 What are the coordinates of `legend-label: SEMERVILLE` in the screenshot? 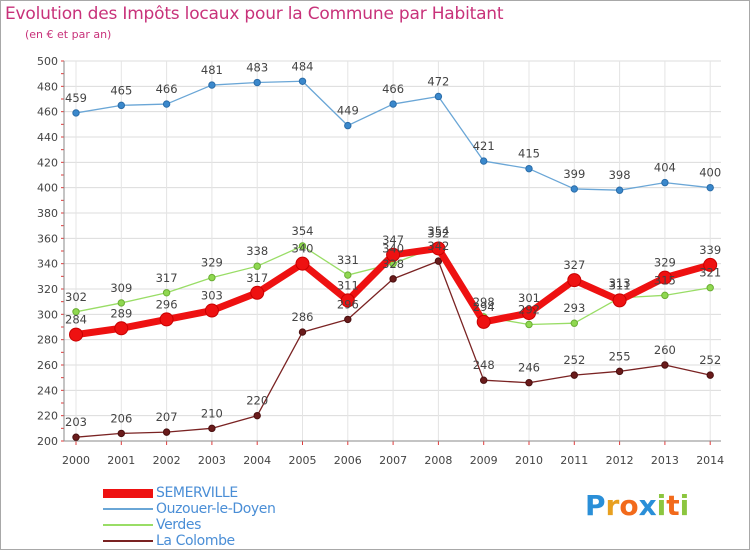 It's located at (197, 493).